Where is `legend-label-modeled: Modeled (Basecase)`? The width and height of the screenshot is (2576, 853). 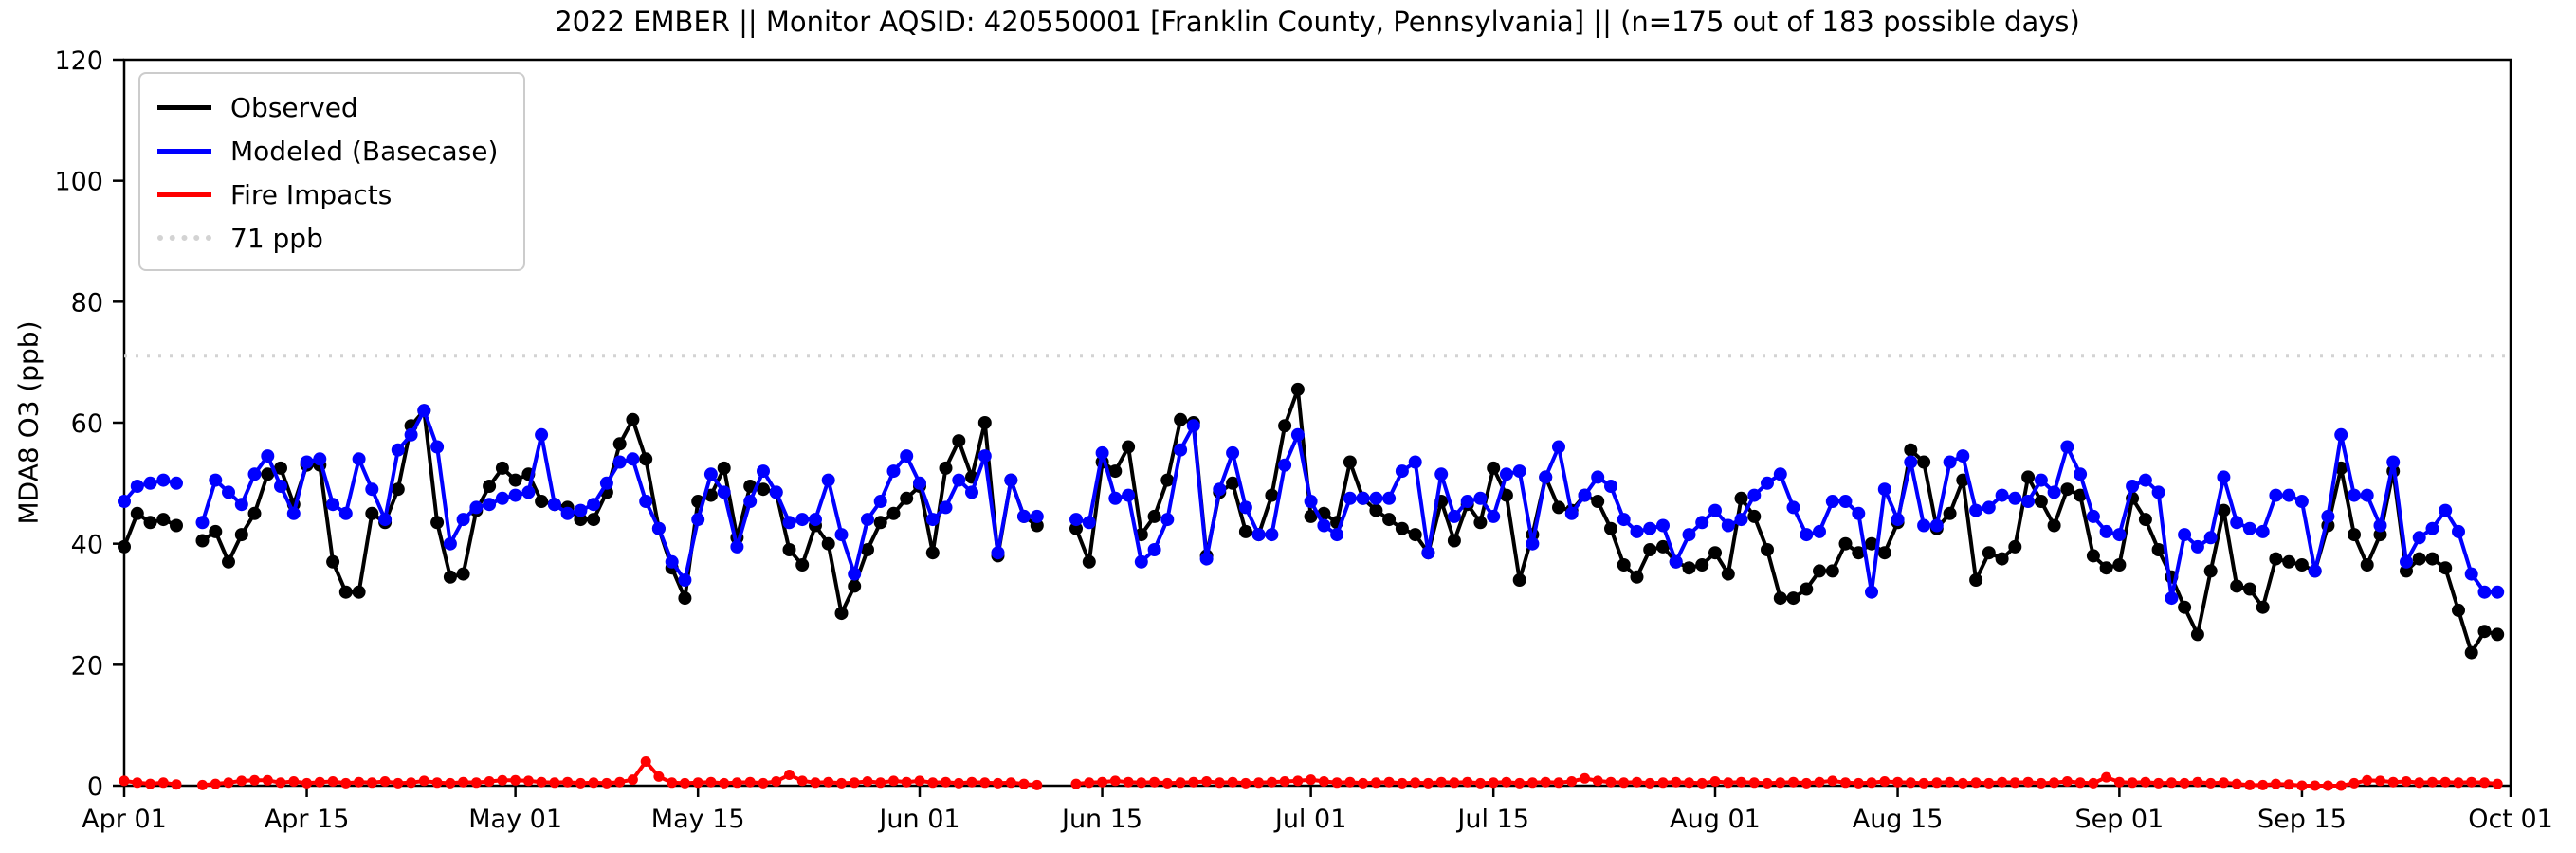 legend-label-modeled: Modeled (Basecase) is located at coordinates (364, 151).